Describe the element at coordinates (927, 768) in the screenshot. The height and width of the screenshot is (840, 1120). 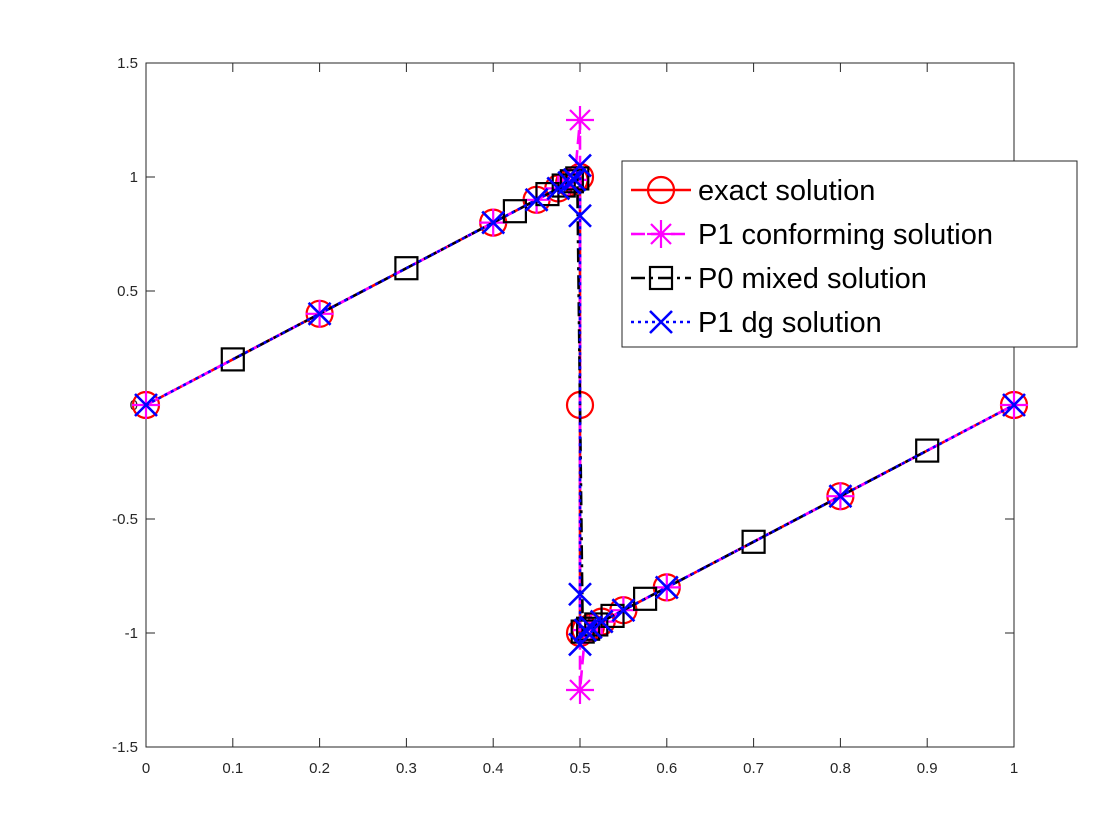
I see `x-tick-label: 0.9` at that location.